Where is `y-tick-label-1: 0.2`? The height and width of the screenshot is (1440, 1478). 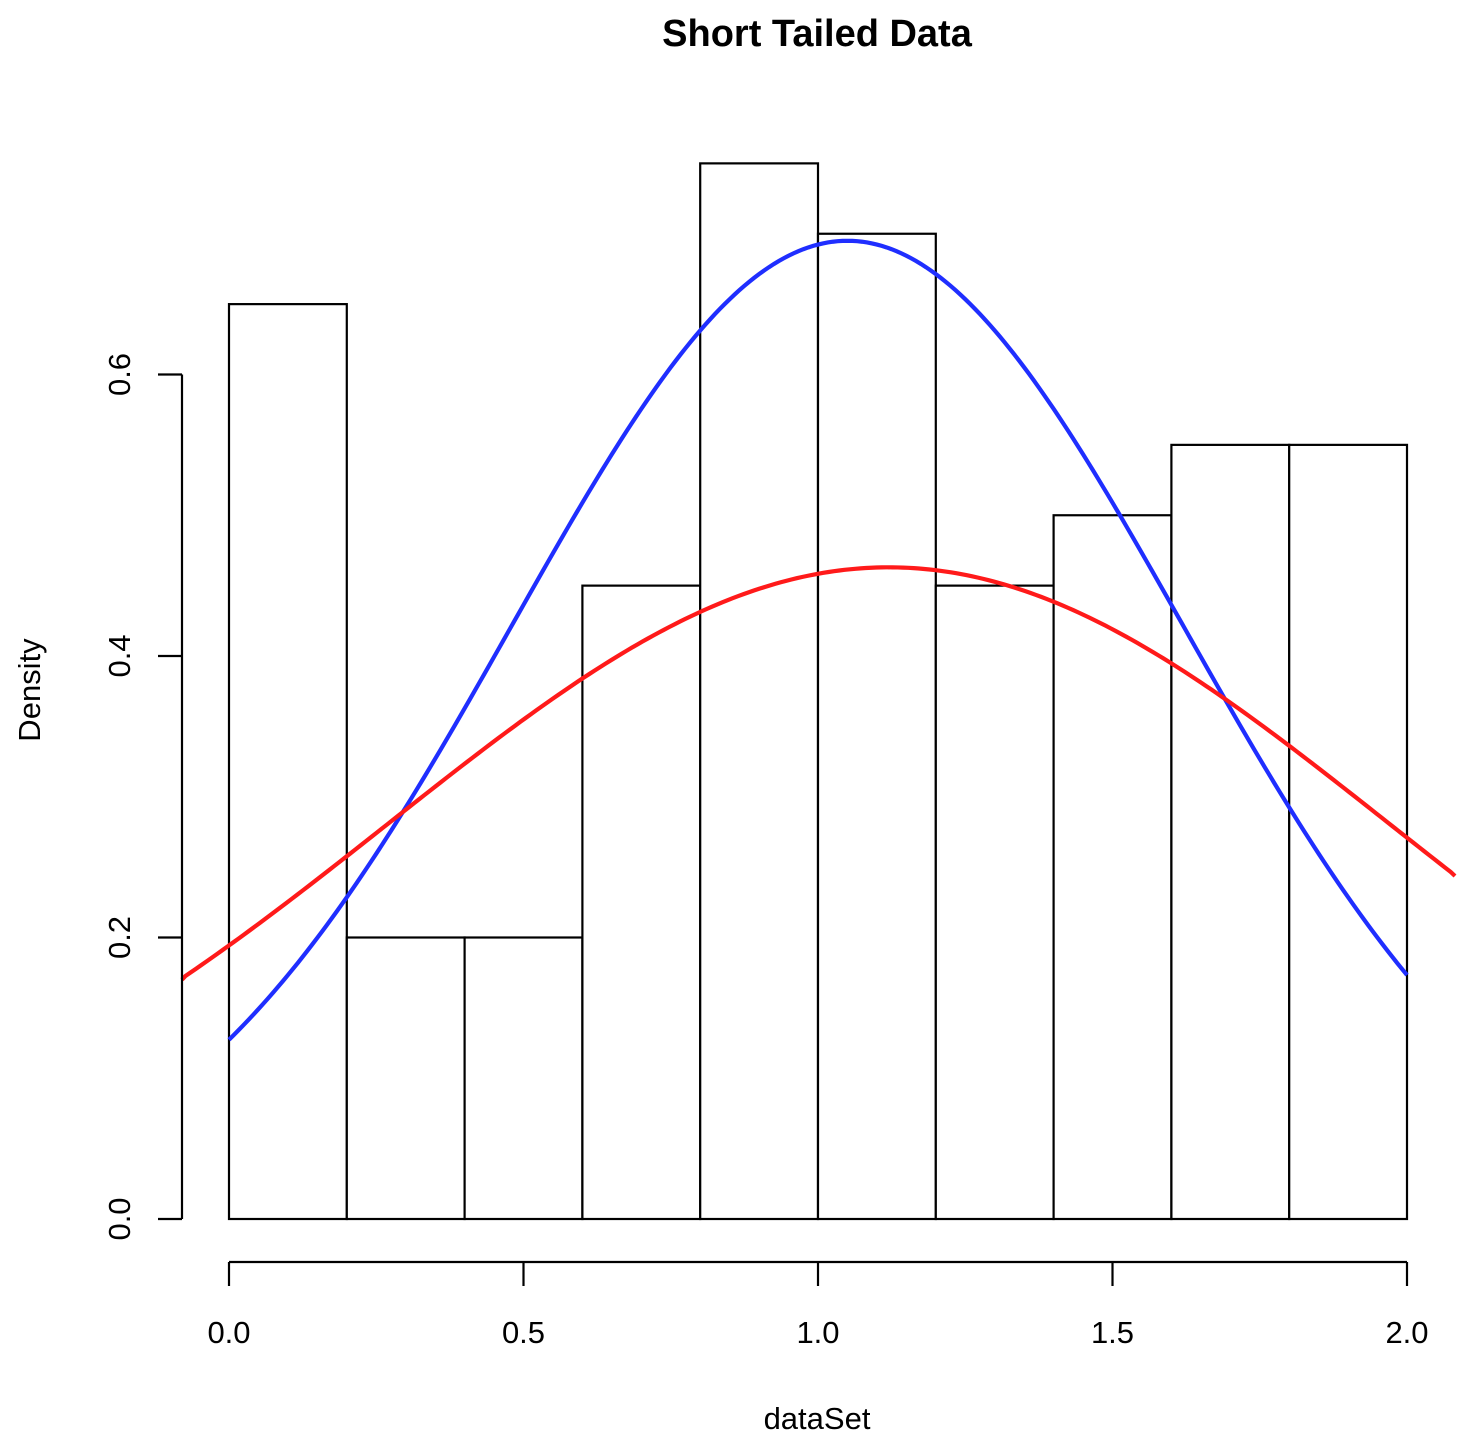
y-tick-label-1: 0.2 is located at coordinates (119, 937).